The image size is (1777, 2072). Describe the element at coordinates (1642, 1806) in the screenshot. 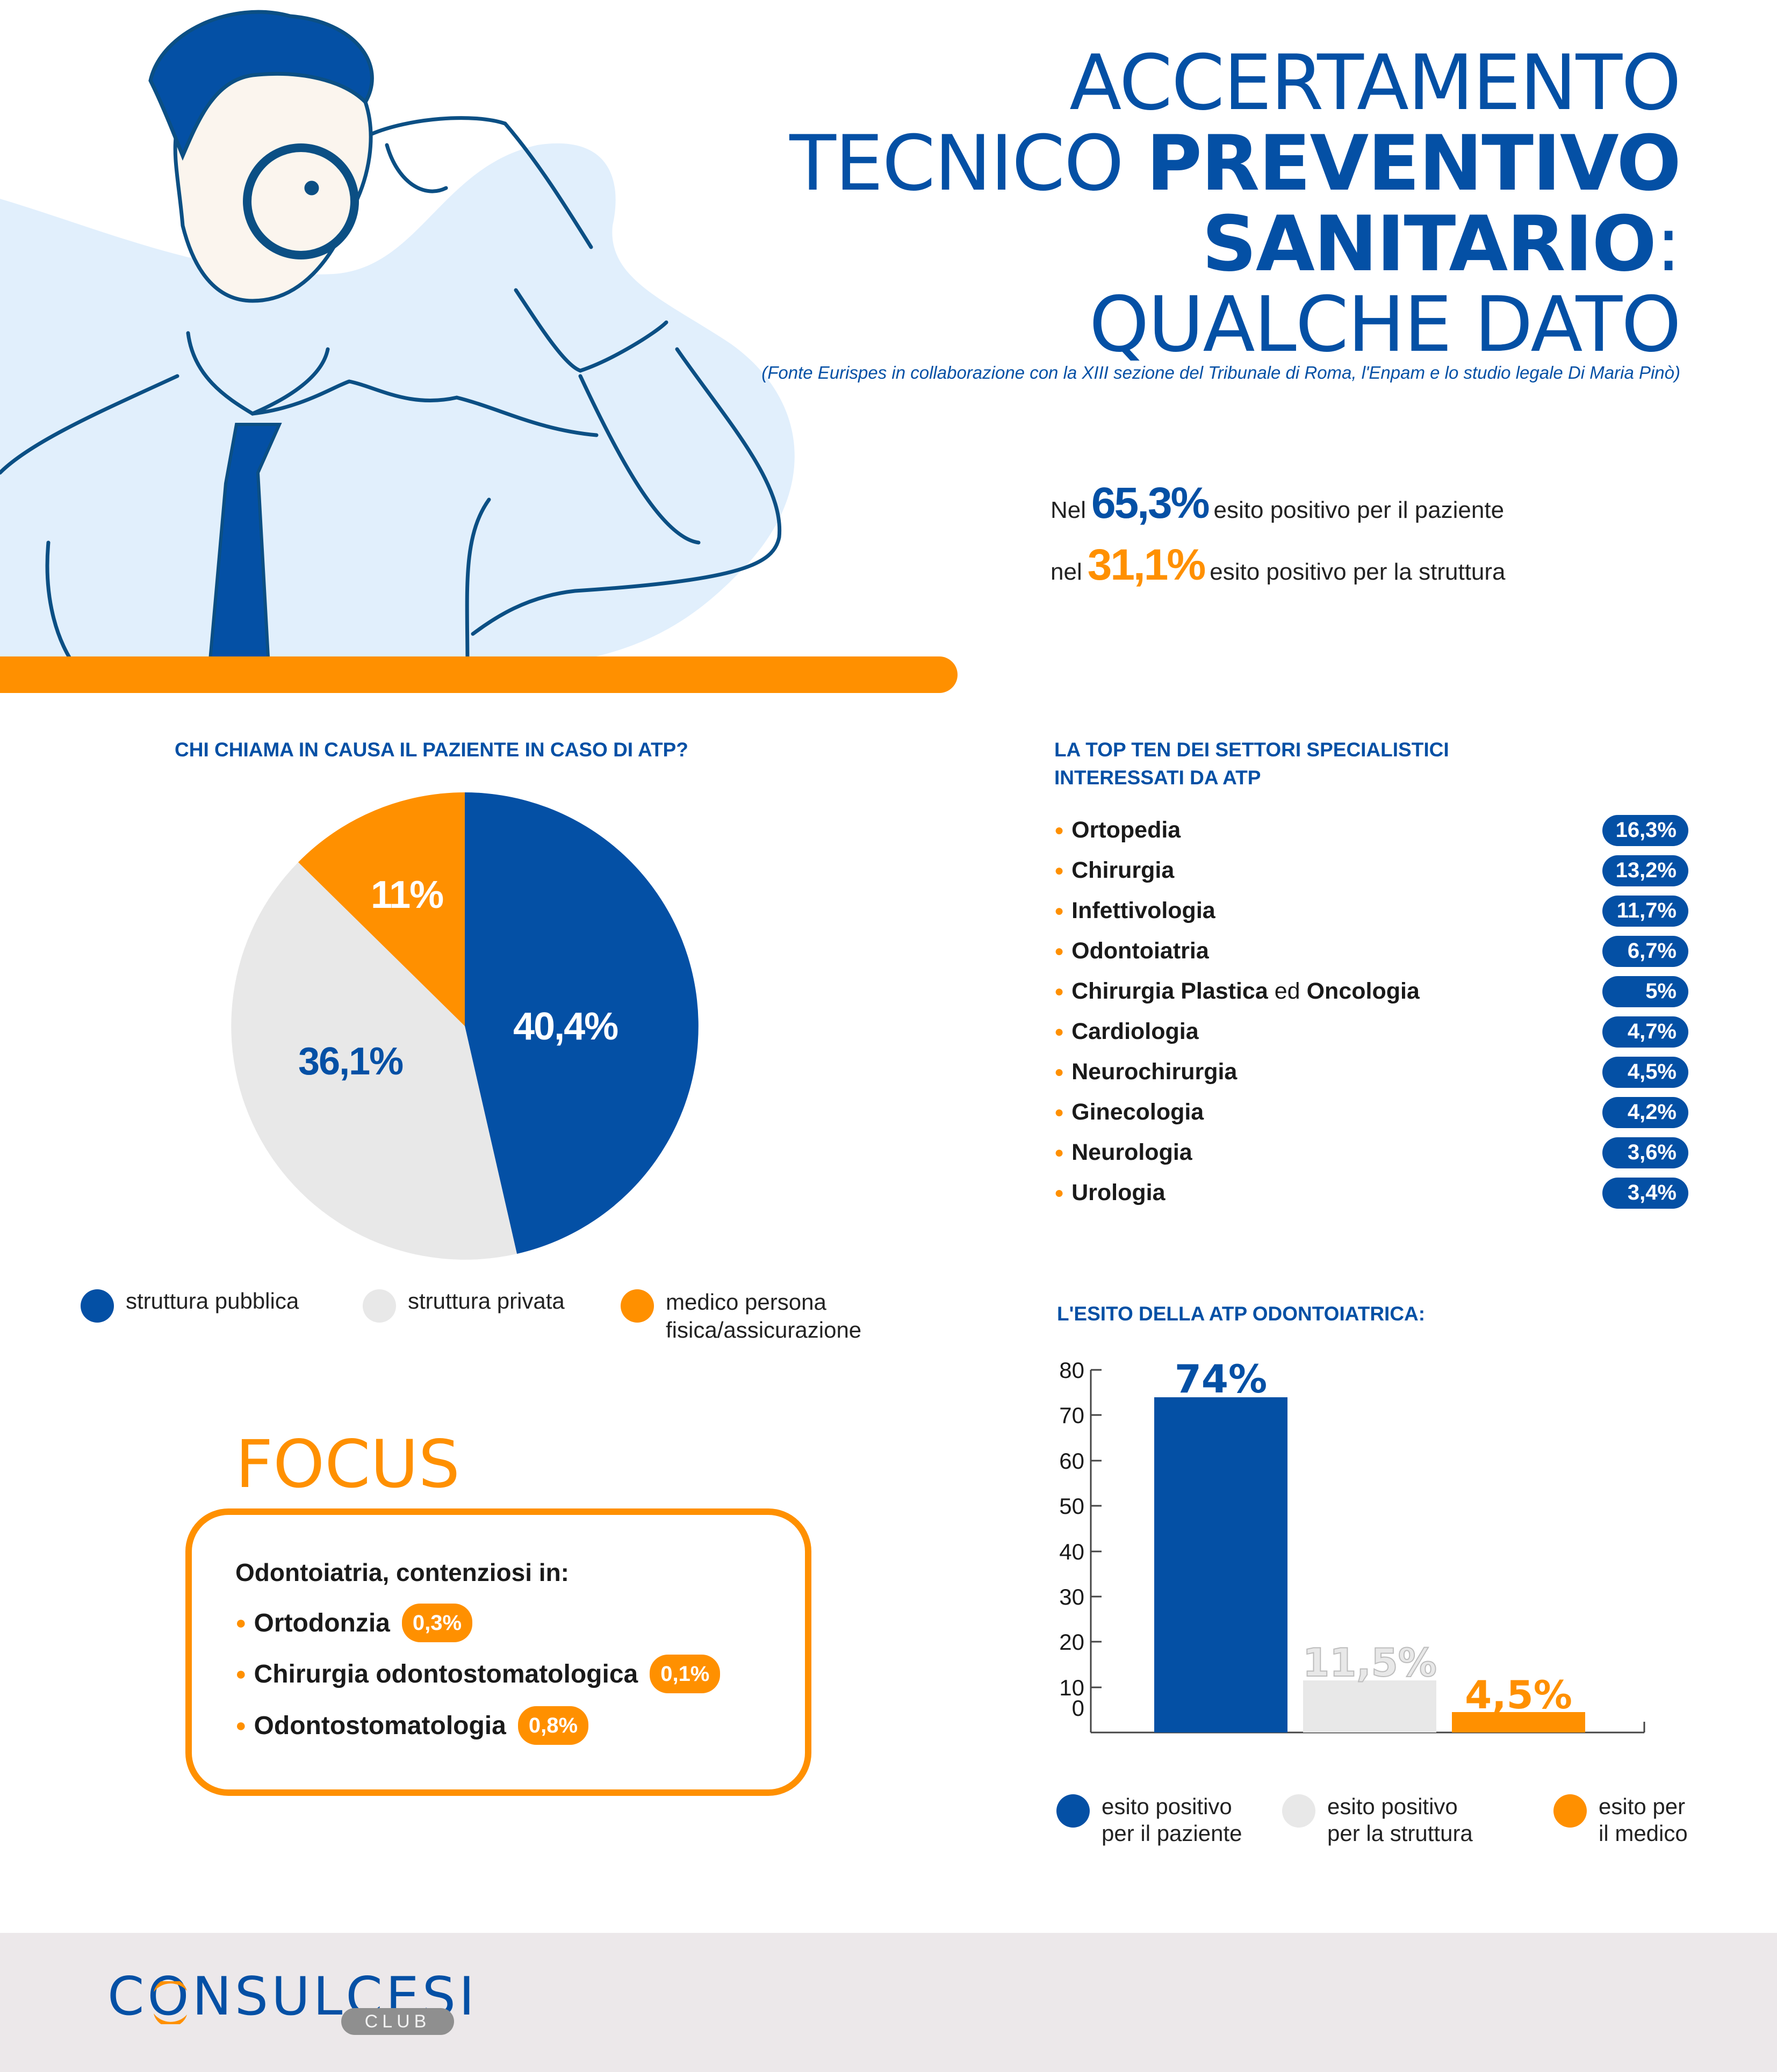

I see `legend-label: esito per` at that location.